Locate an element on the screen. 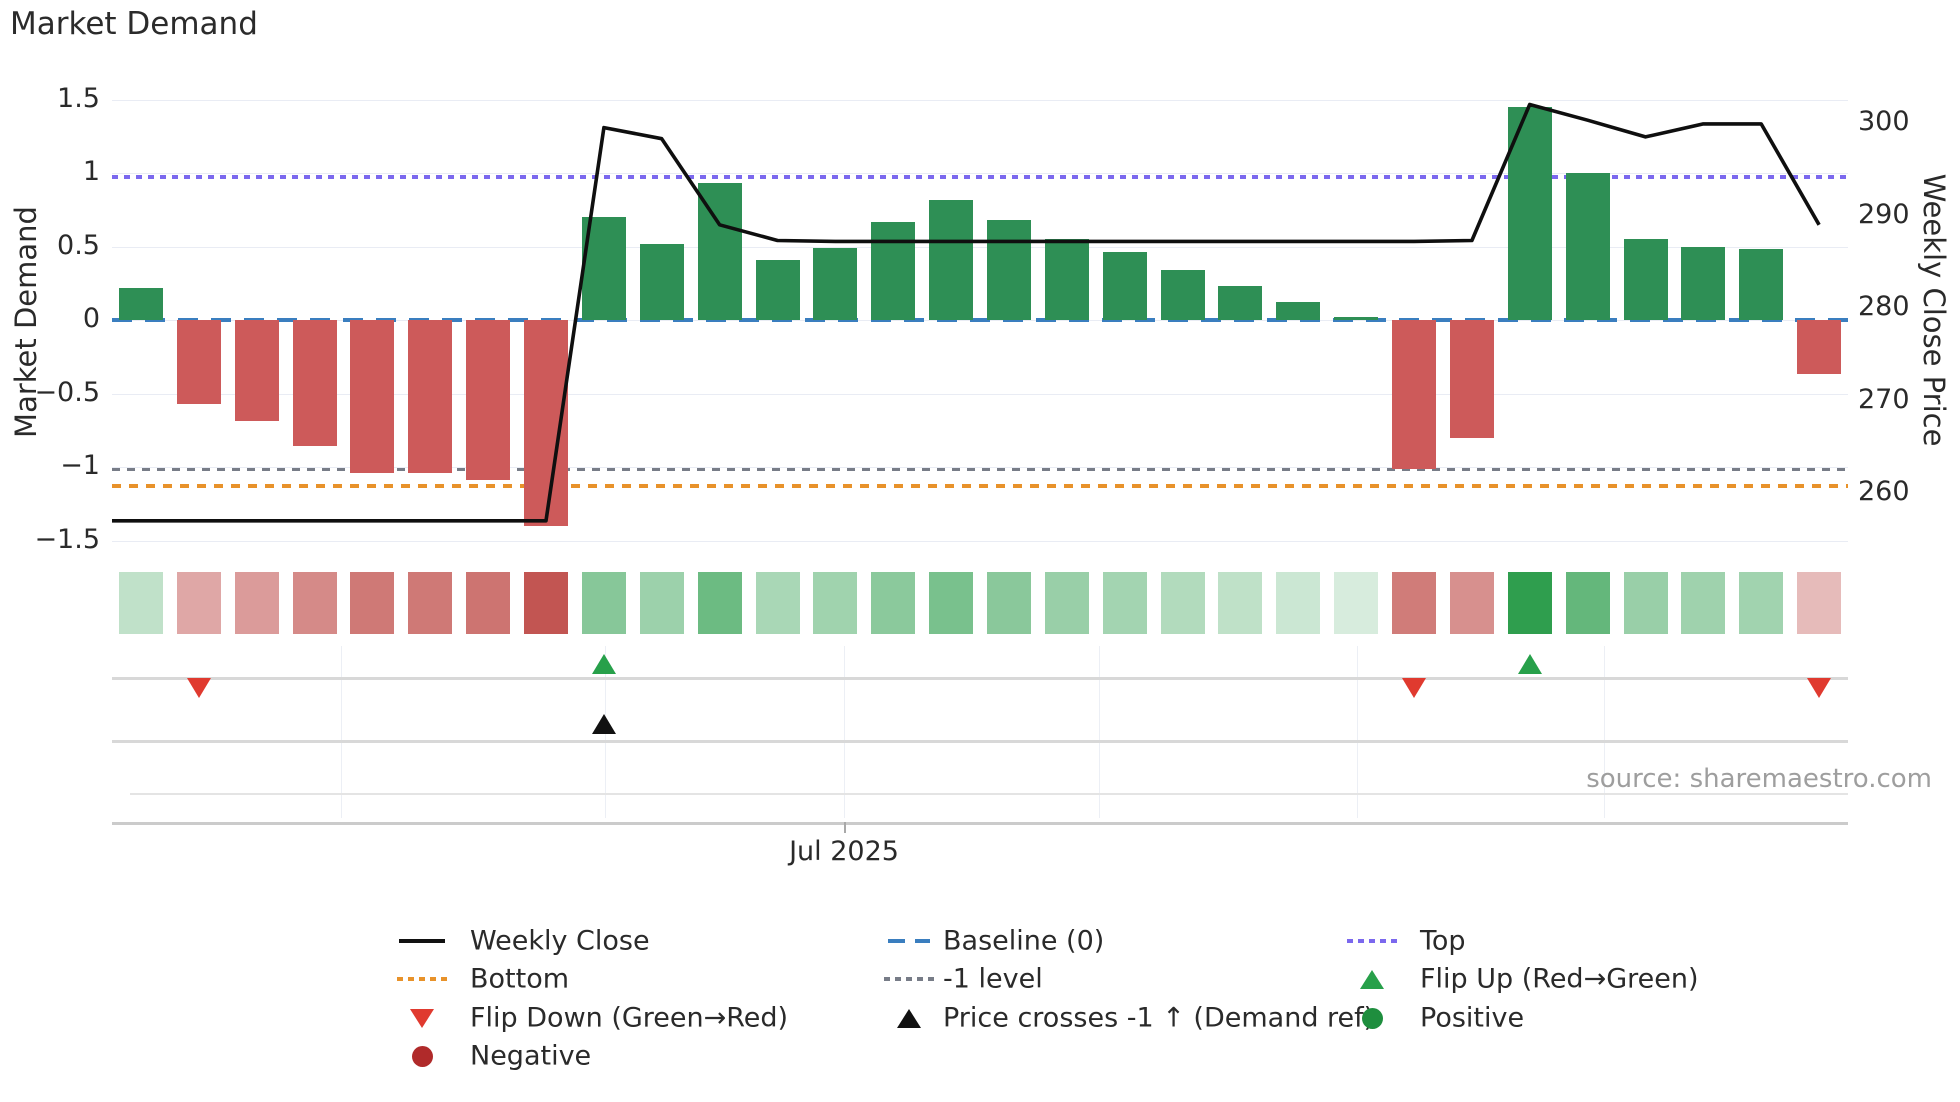 Image resolution: width=1960 pixels, height=1102 pixels. legend-label: Positive is located at coordinates (1472, 1018).